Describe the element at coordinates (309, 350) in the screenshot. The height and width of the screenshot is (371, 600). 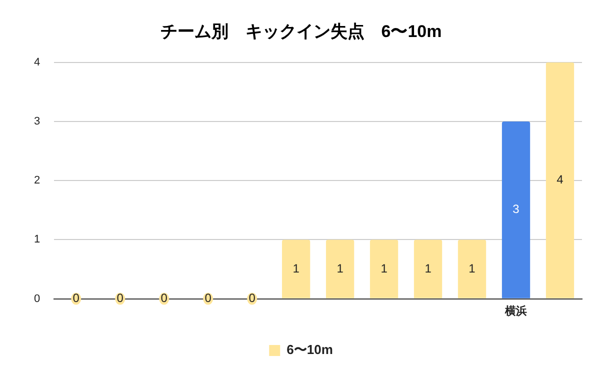
I see `legend-label: 6〜10m` at that location.